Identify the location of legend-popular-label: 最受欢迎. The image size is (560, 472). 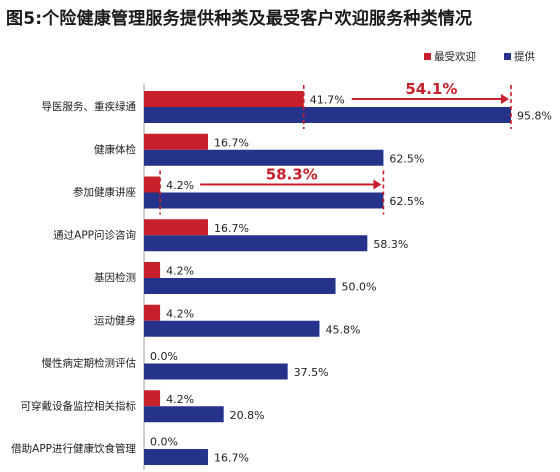
(455, 56).